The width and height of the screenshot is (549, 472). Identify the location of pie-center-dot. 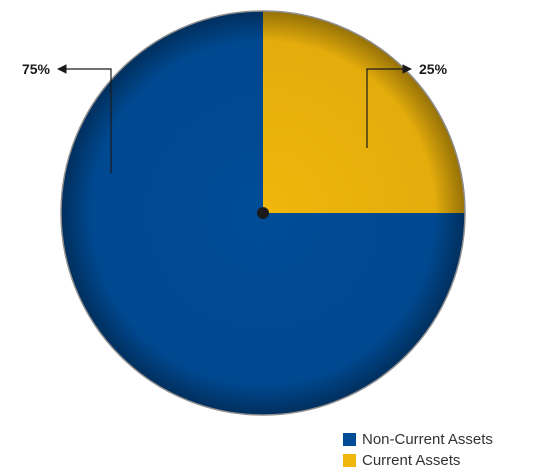
(263, 213).